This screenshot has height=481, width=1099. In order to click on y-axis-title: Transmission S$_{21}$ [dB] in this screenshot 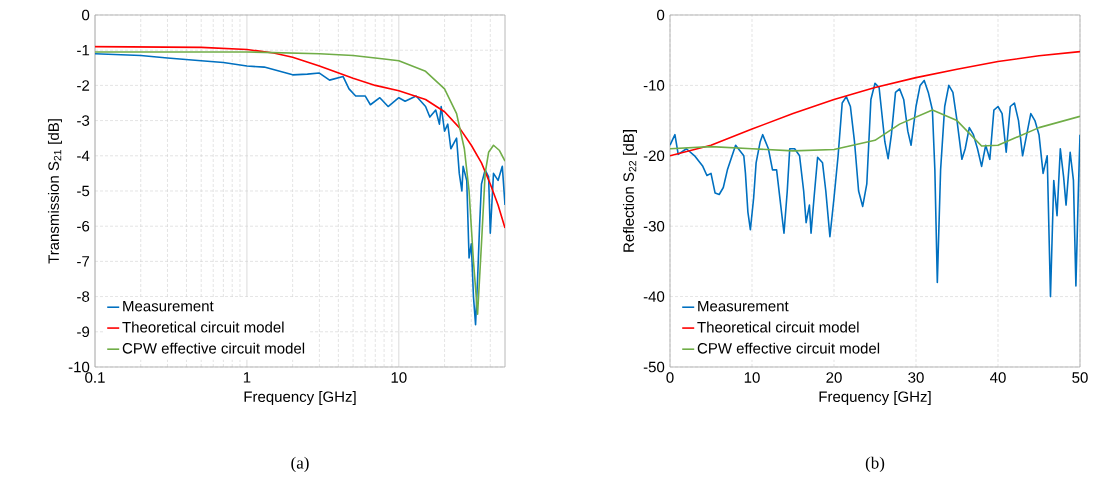, I will do `click(54, 191)`.